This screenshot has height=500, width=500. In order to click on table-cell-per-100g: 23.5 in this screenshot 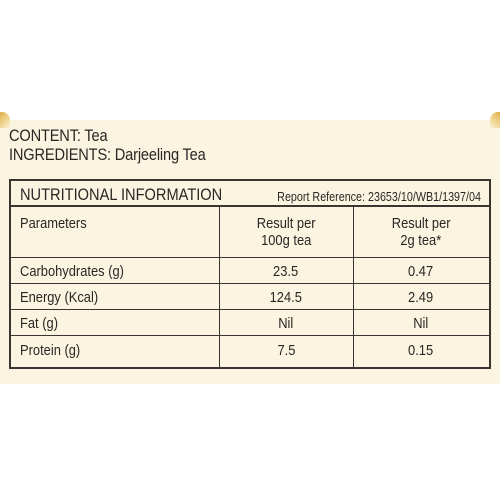, I will do `click(286, 271)`.